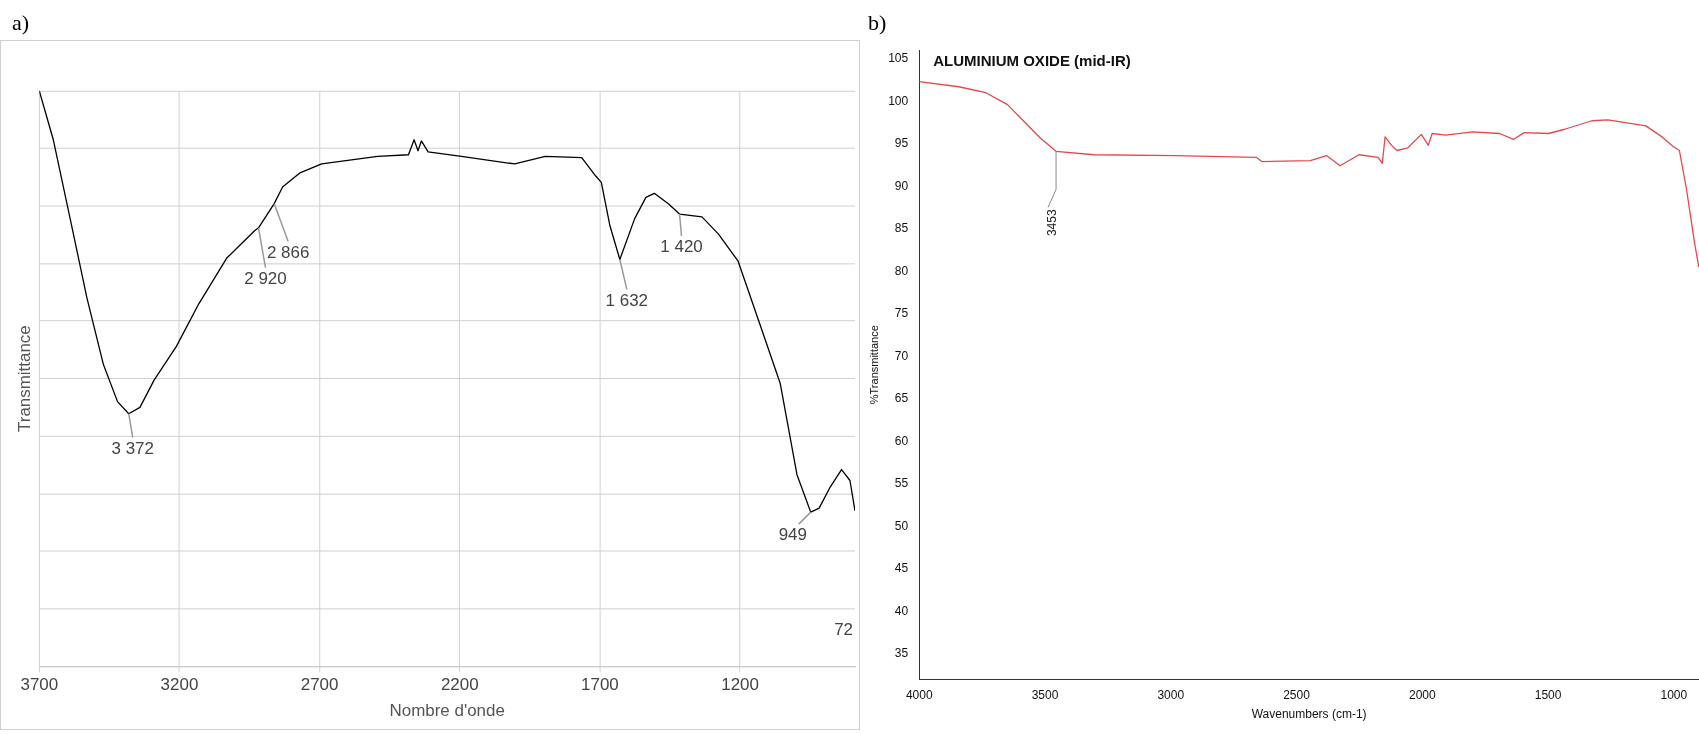  What do you see at coordinates (288, 252) in the screenshot?
I see `annotation: 2 866` at bounding box center [288, 252].